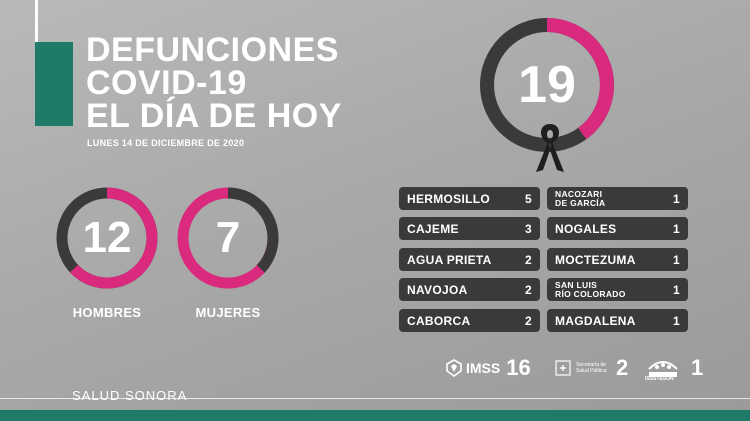 The height and width of the screenshot is (421, 750). Describe the element at coordinates (448, 198) in the screenshot. I see `municipio-name: HERMOSILLO` at that location.